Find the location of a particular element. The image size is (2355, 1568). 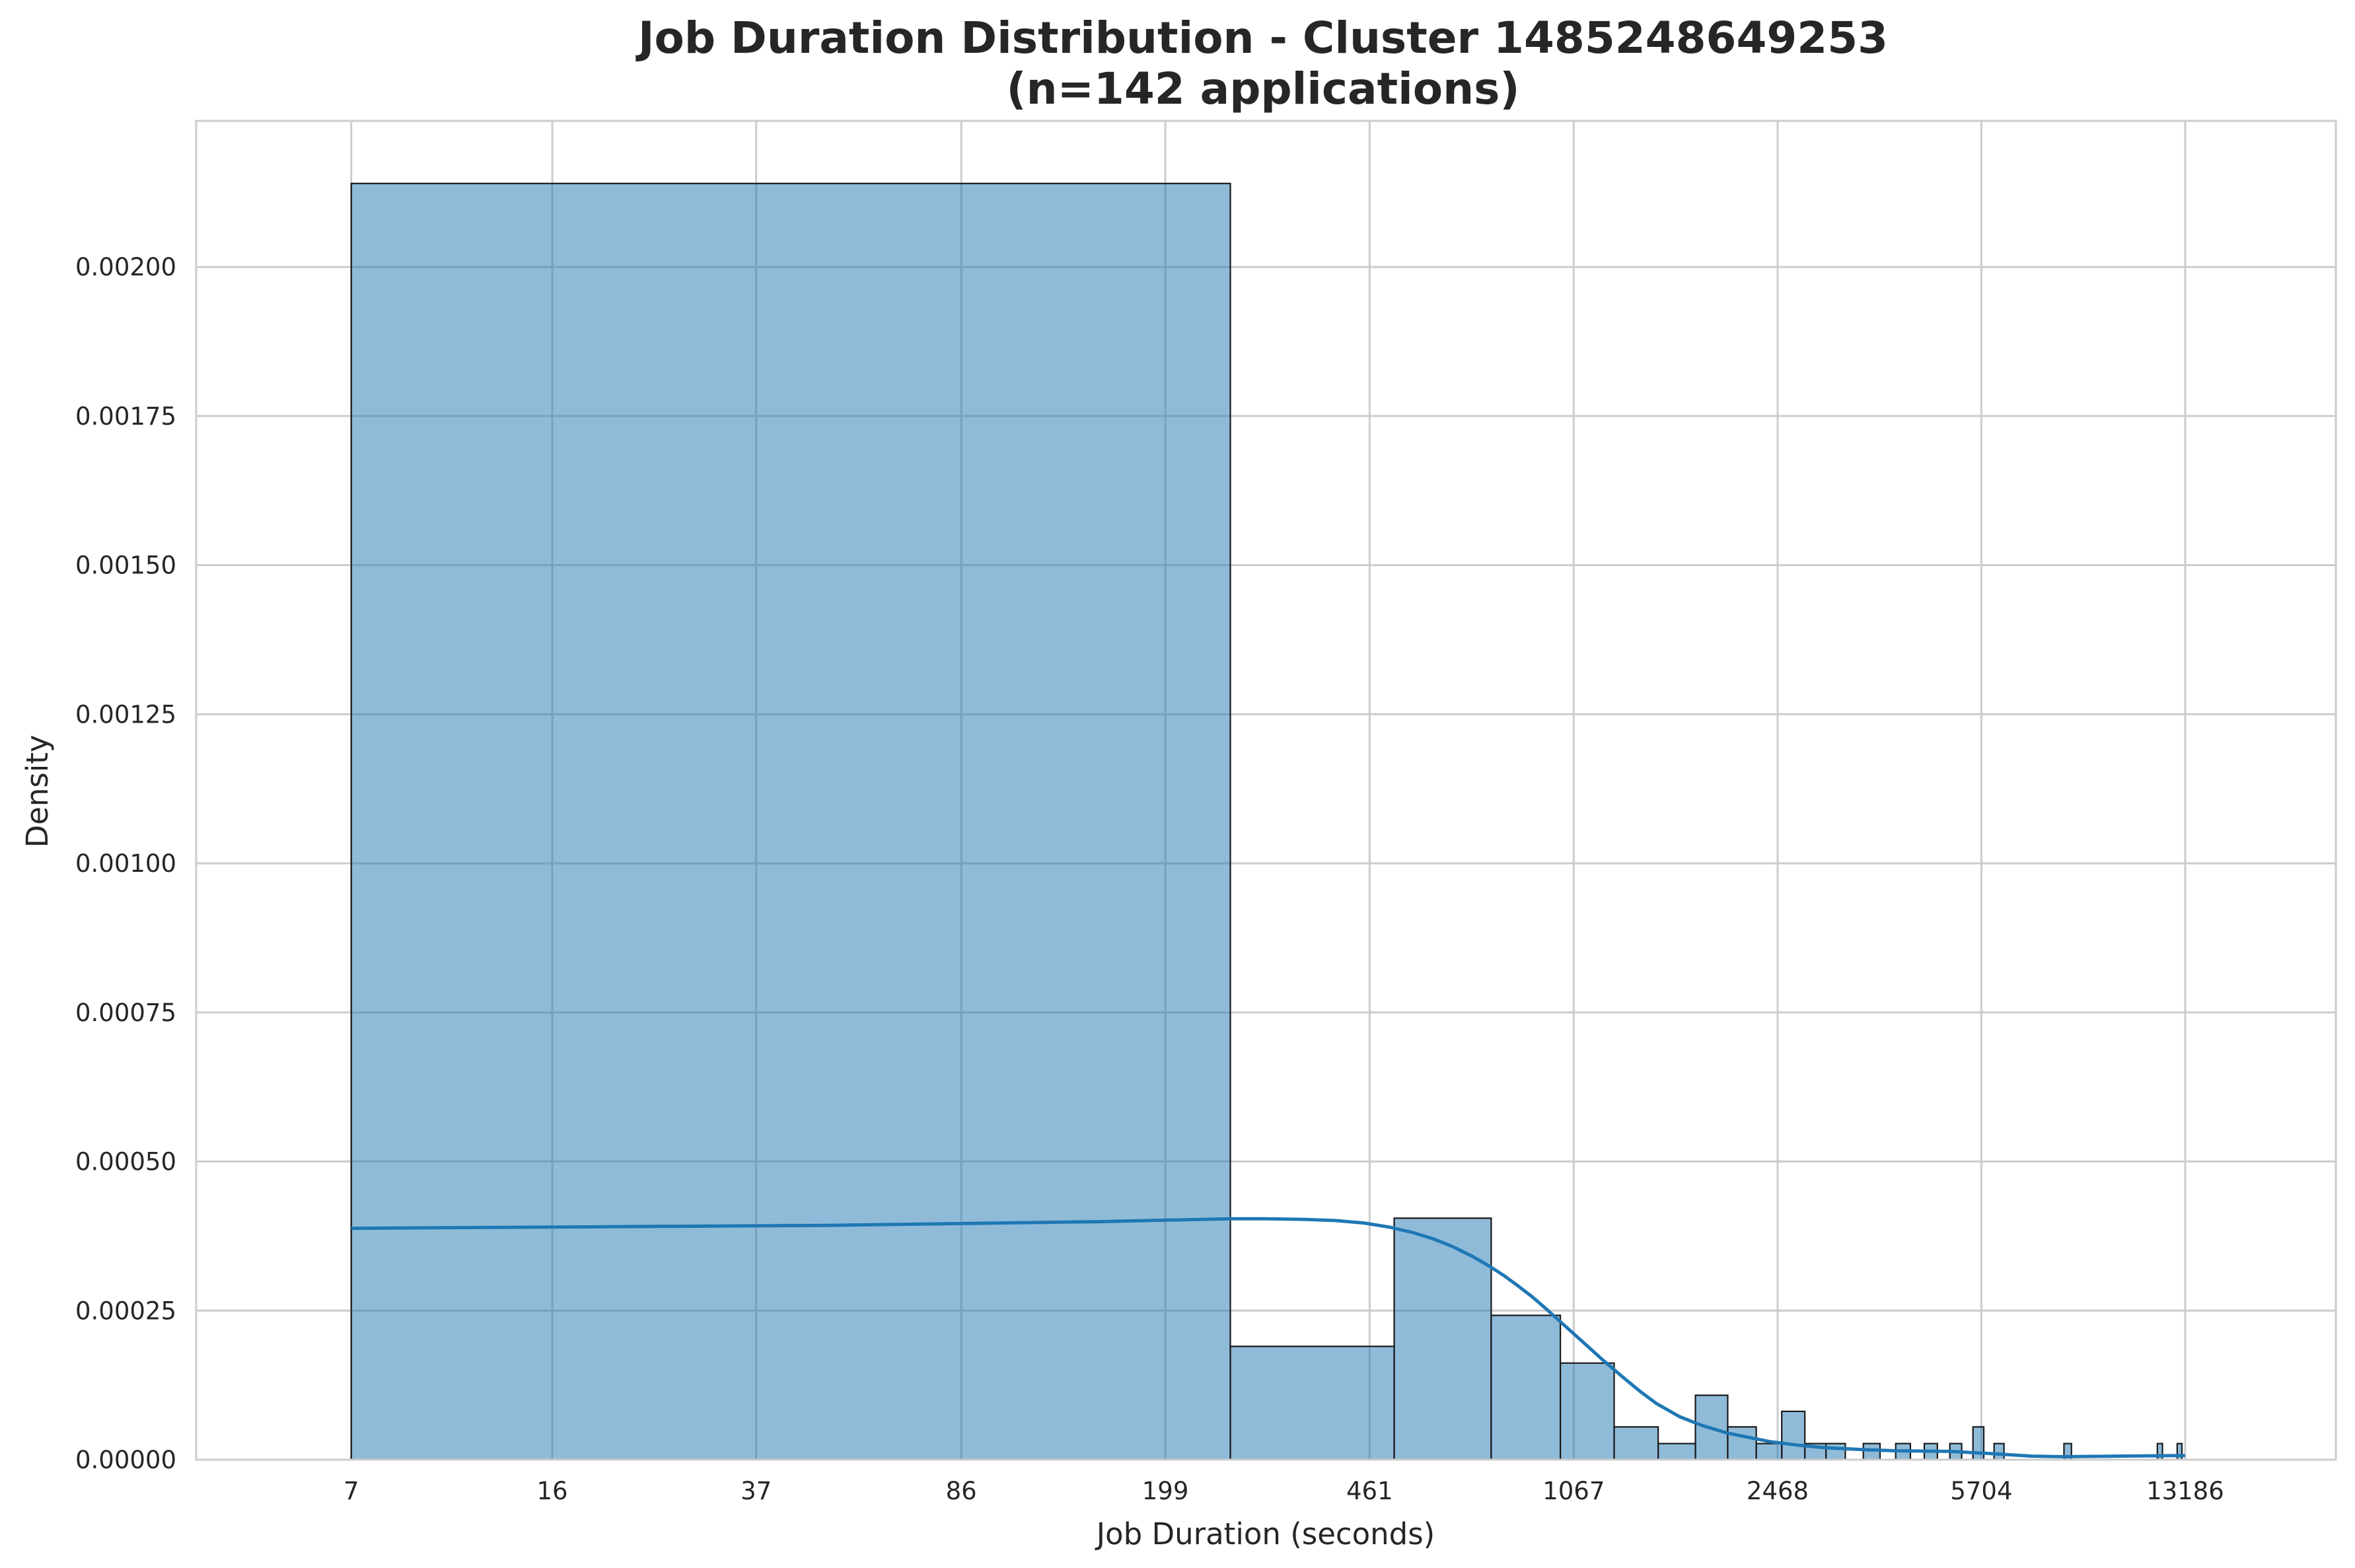

y-tick-label: 0.00050 is located at coordinates (125, 1162).